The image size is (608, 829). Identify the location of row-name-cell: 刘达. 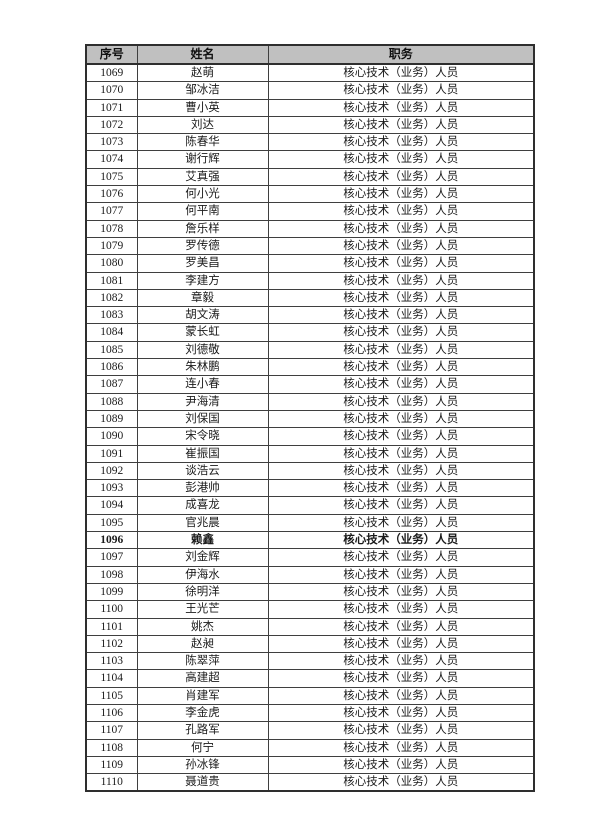
(202, 125).